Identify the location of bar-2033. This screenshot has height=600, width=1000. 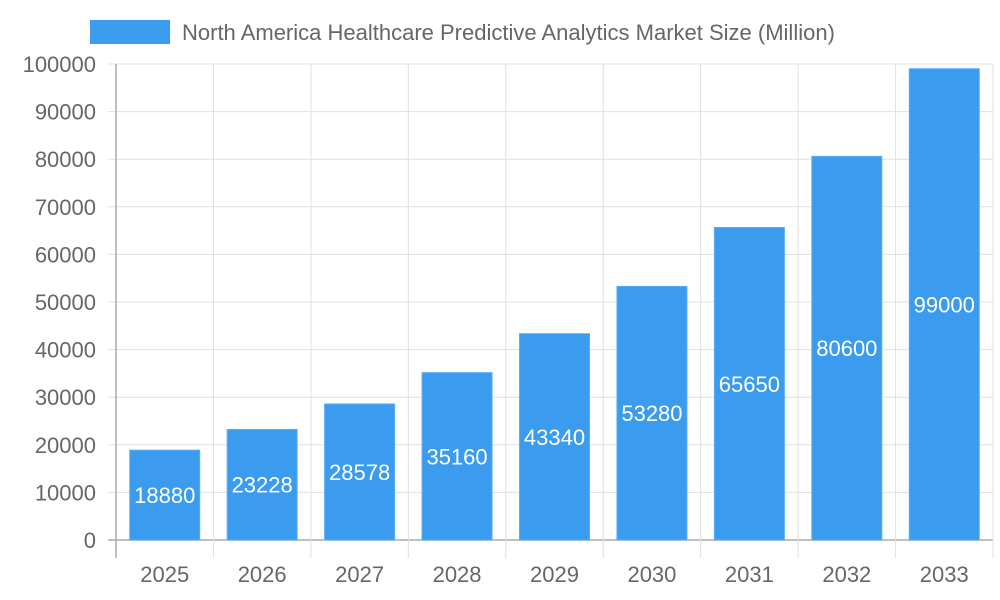
(944, 304).